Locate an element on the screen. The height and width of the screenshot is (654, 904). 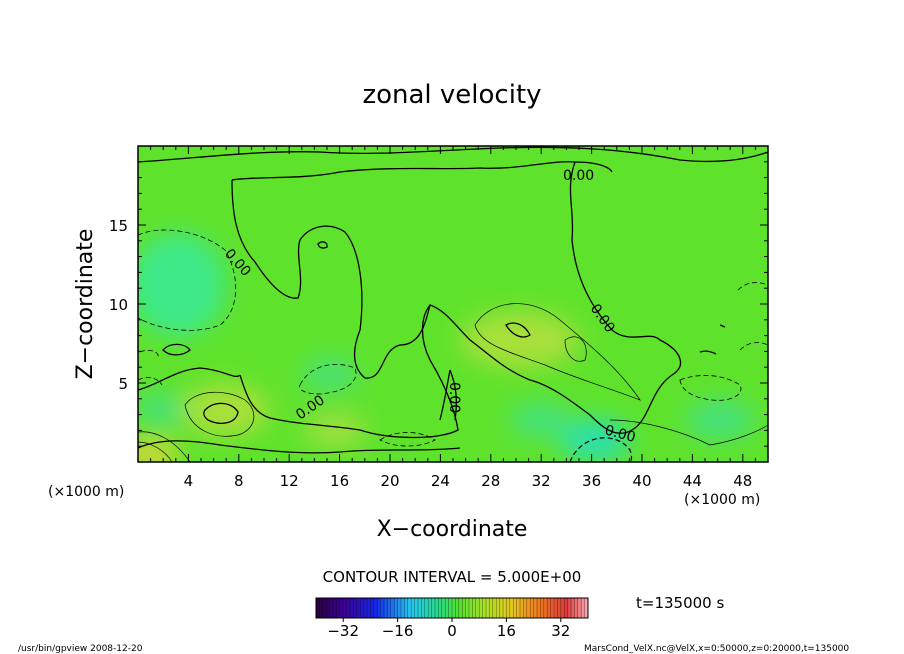
y-axis-label: Z−coordinate is located at coordinates (85, 304).